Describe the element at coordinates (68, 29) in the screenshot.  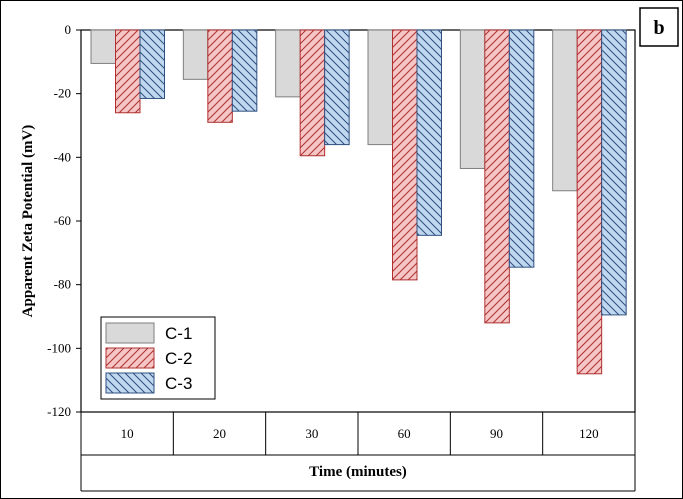
I see `y-tick-label: 0` at that location.